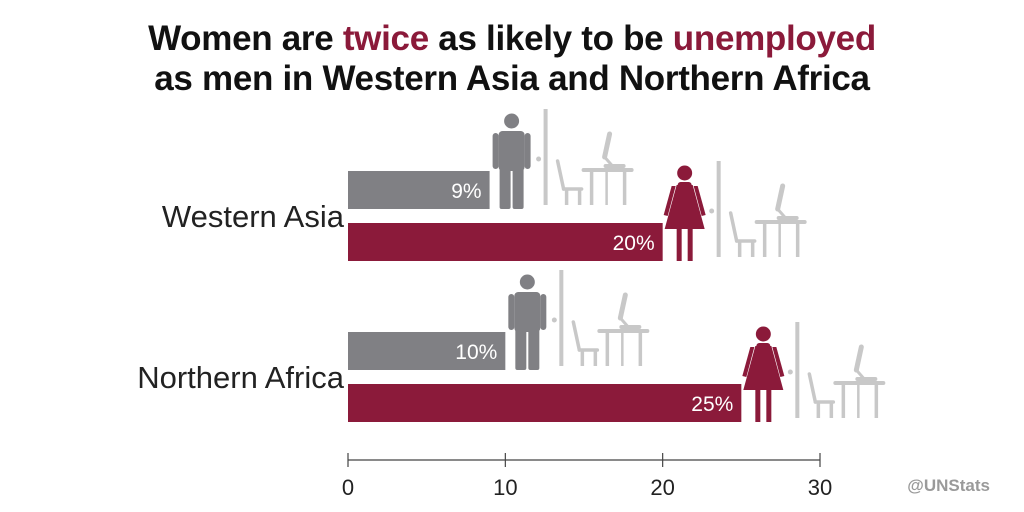  I want to click on category-label: Western Asia, so click(253, 216).